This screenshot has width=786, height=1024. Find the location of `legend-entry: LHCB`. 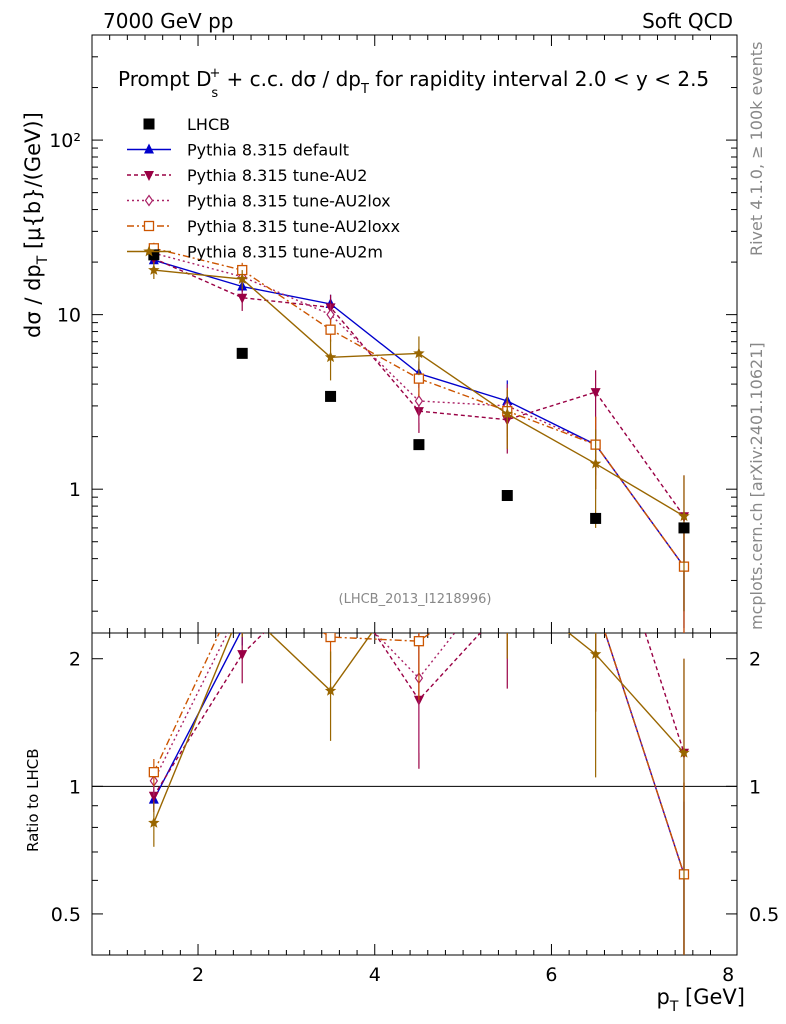

legend-entry: LHCB is located at coordinates (186, 124).